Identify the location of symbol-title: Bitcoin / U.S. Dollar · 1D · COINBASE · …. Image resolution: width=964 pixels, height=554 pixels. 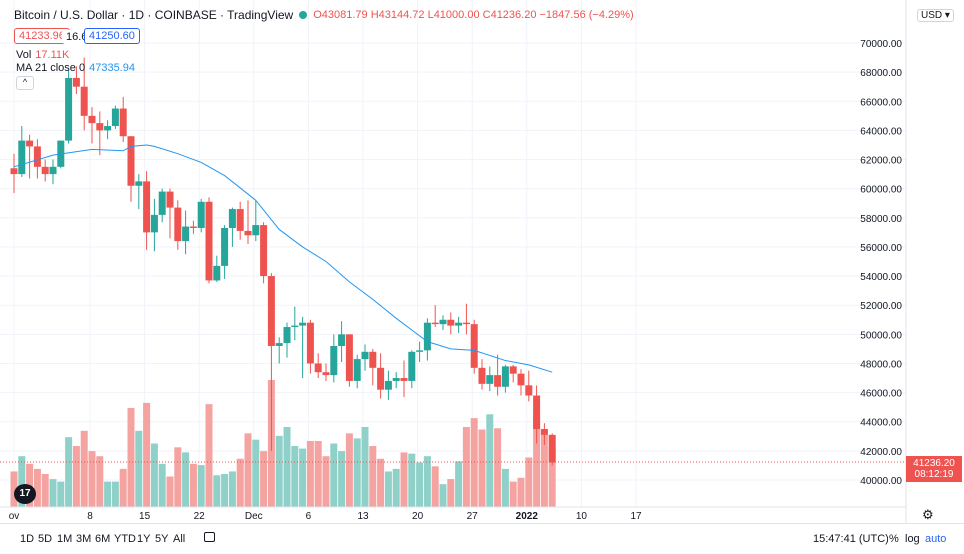
(154, 15).